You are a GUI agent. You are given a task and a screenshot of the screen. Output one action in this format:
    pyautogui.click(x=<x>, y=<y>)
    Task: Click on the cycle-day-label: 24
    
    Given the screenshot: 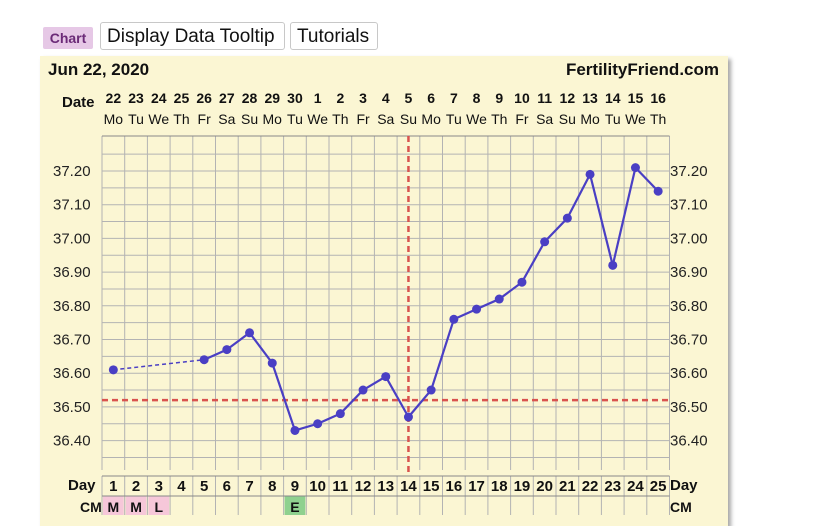 What is the action you would take?
    pyautogui.click(x=635, y=486)
    